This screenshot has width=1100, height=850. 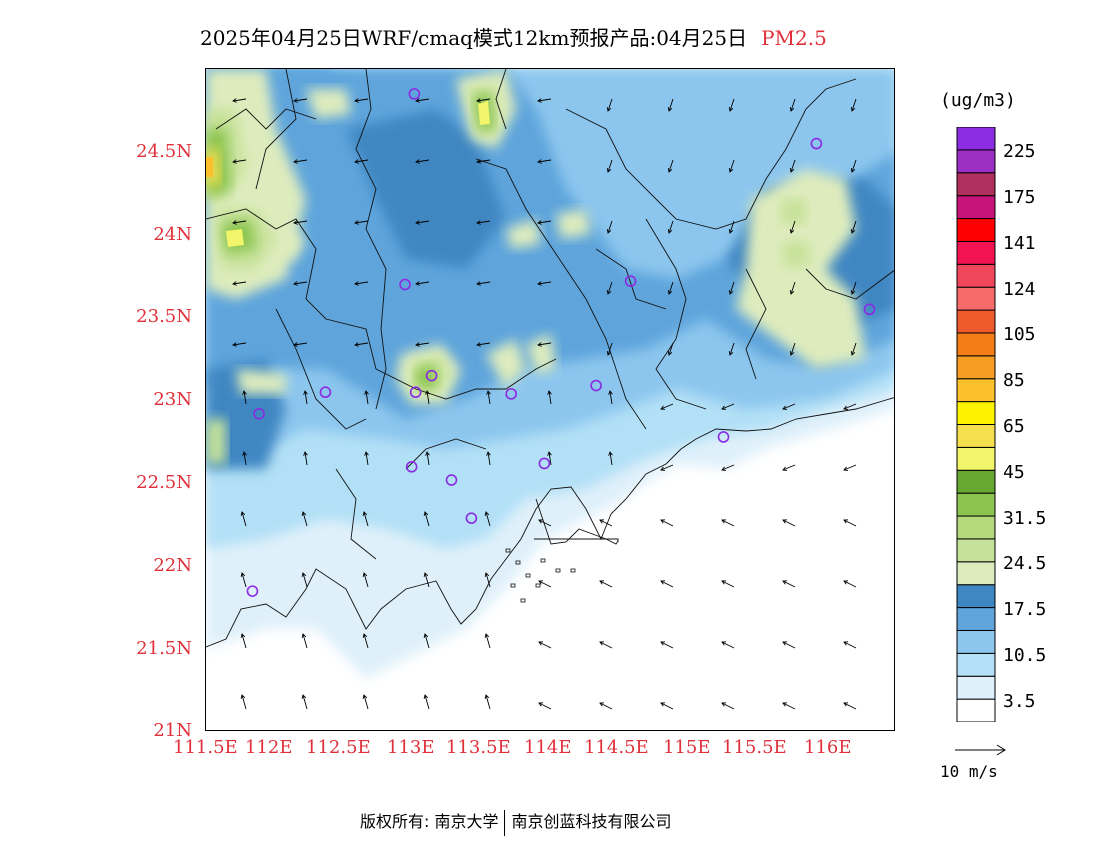 What do you see at coordinates (1019, 197) in the screenshot?
I see `legend-label: 175` at bounding box center [1019, 197].